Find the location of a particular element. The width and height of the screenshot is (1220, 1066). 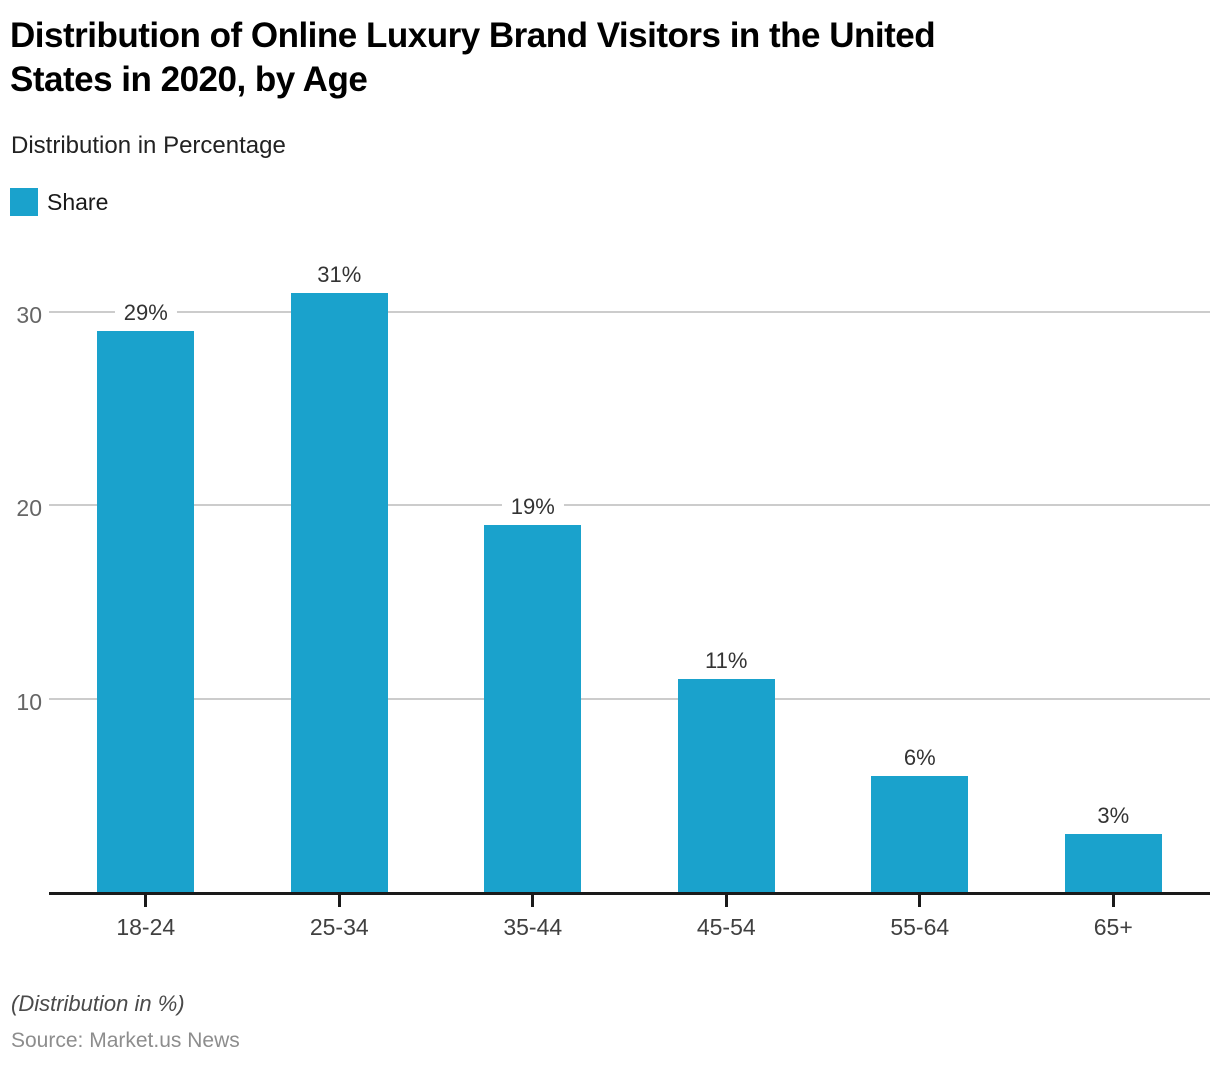

x-axis-tick-65+ is located at coordinates (1113, 901).